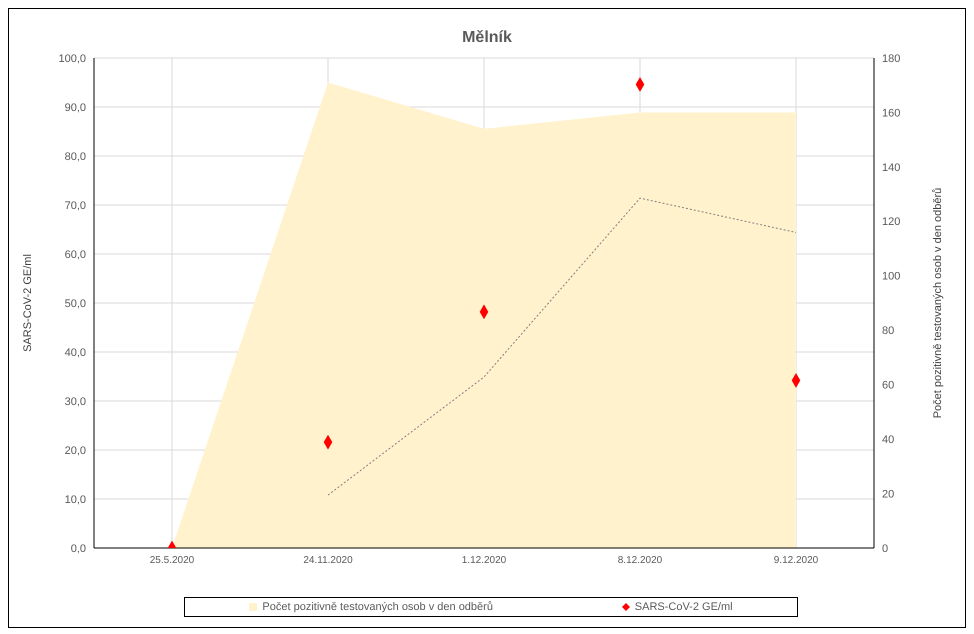  What do you see at coordinates (75, 206) in the screenshot?
I see `y-tick-label: 70,0` at bounding box center [75, 206].